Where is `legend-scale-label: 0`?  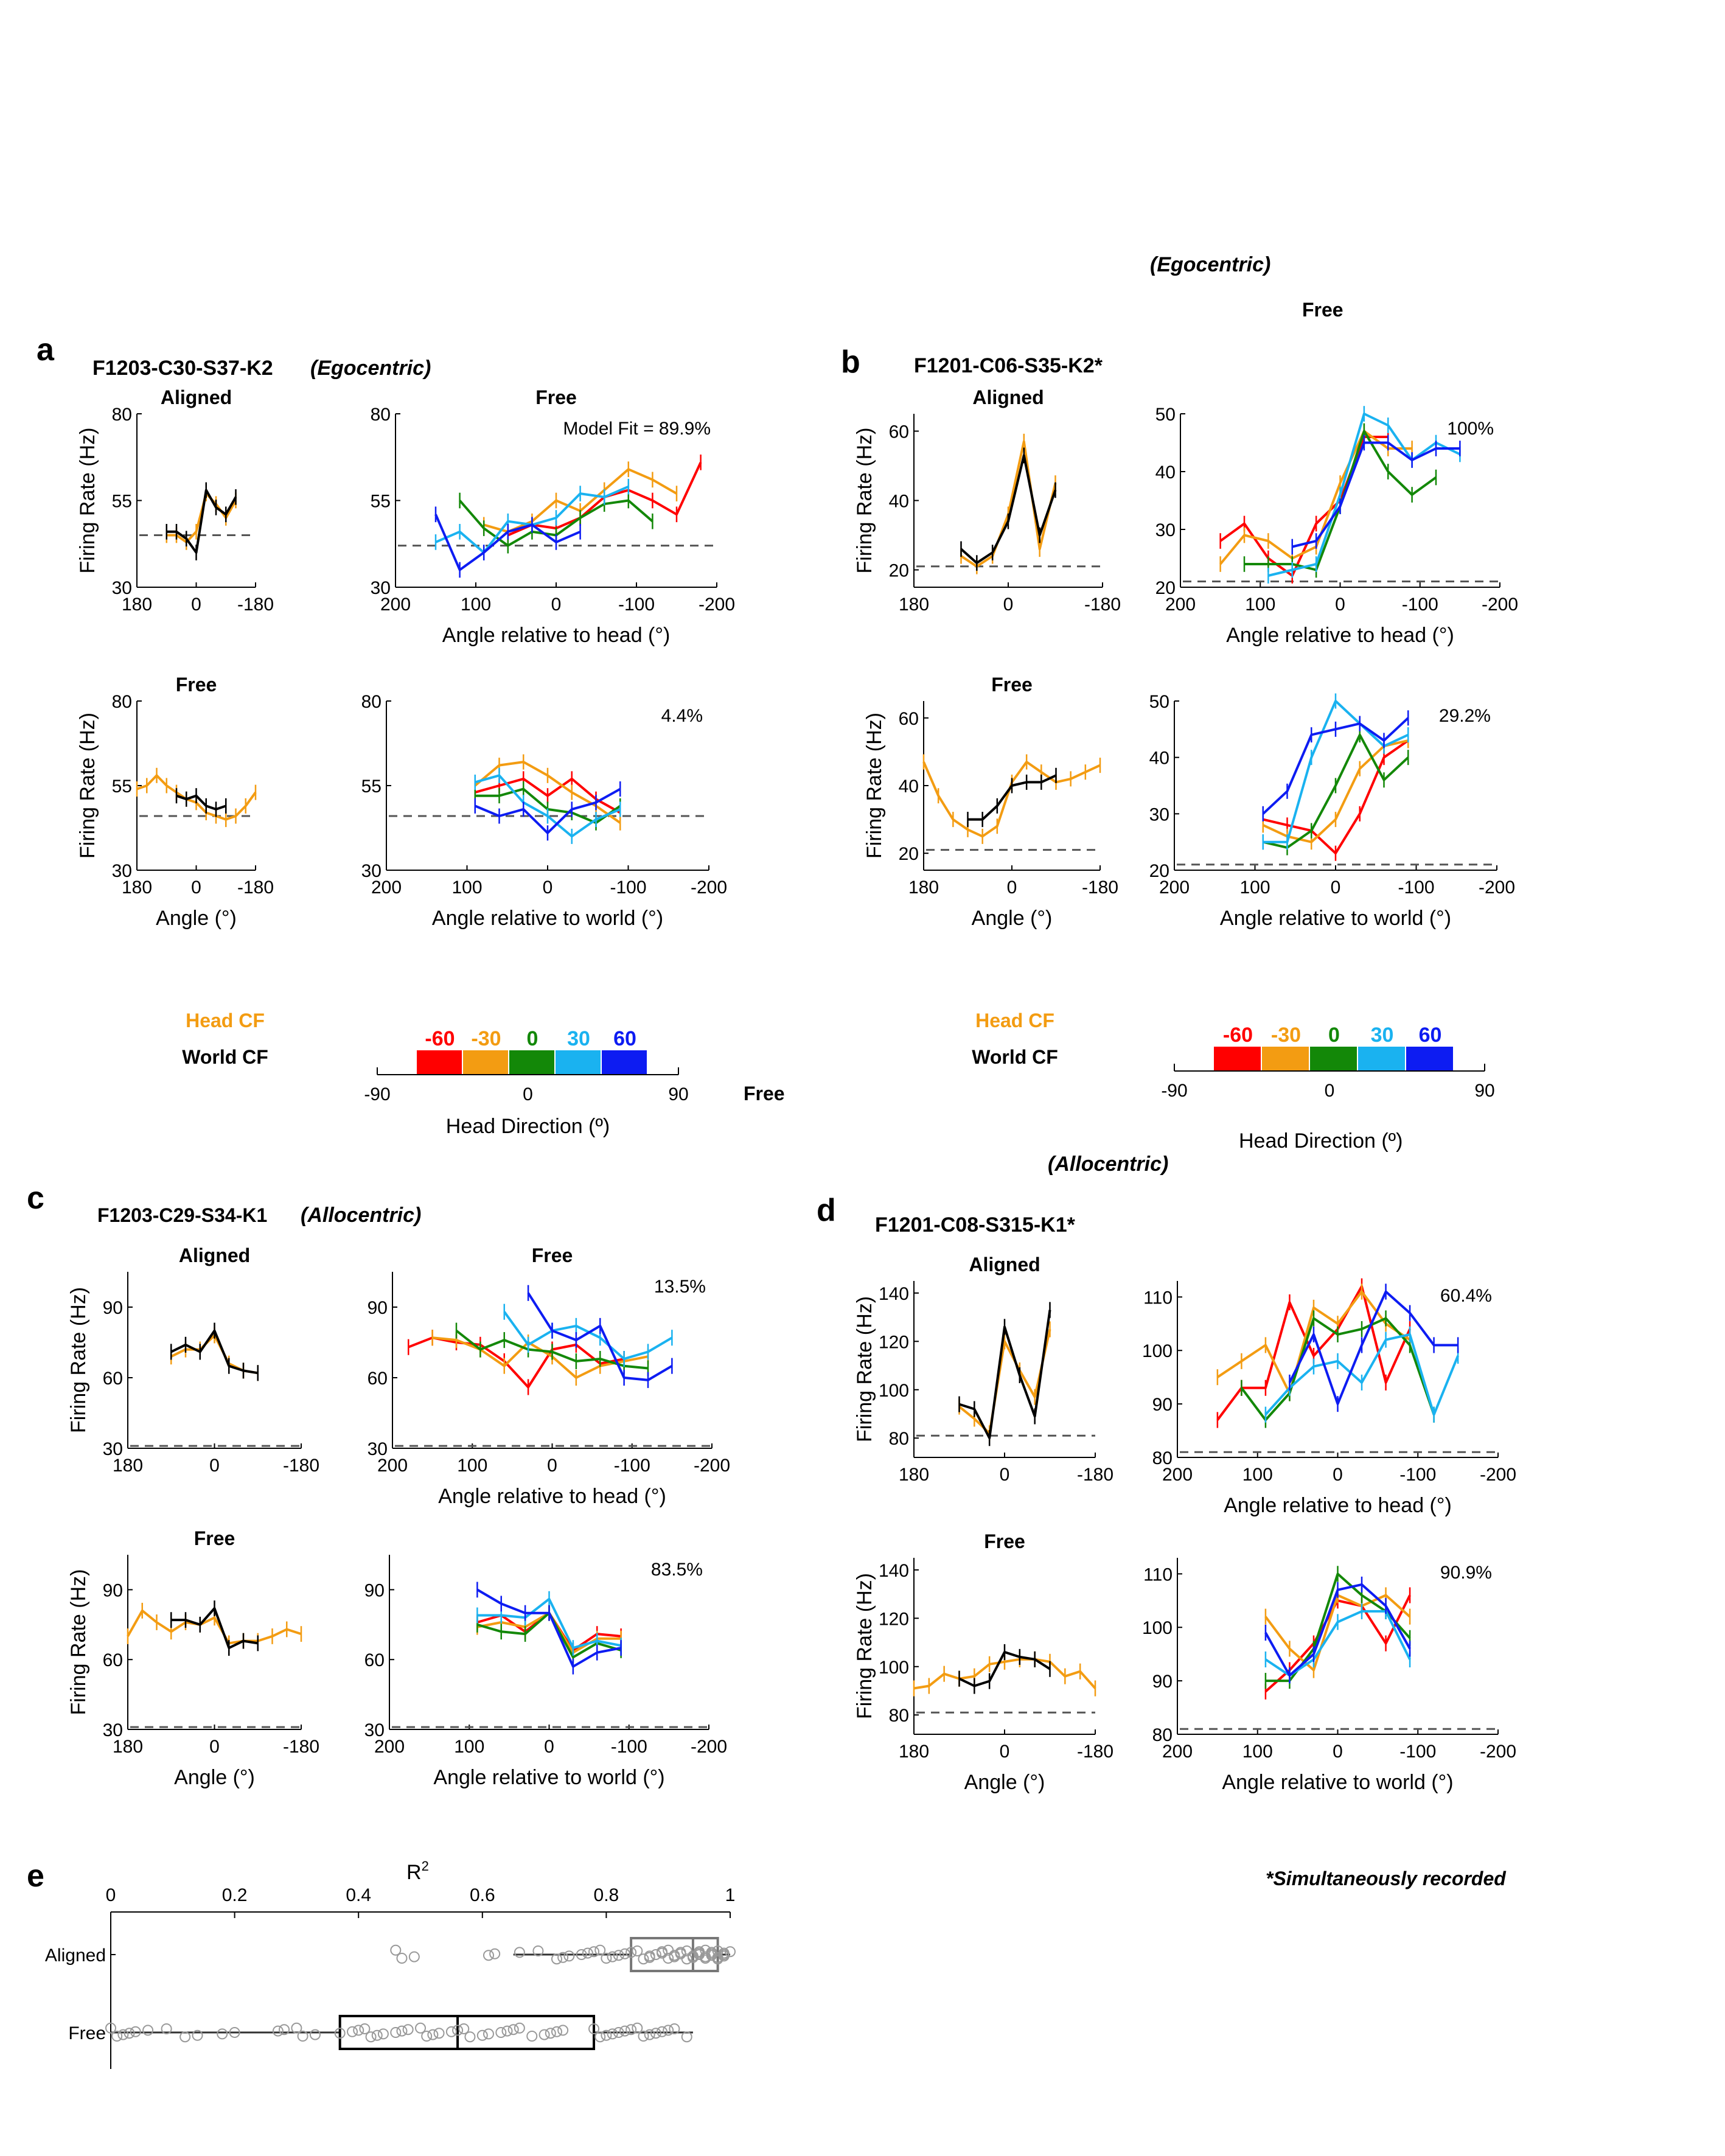 legend-scale-label: 0 is located at coordinates (1330, 1091).